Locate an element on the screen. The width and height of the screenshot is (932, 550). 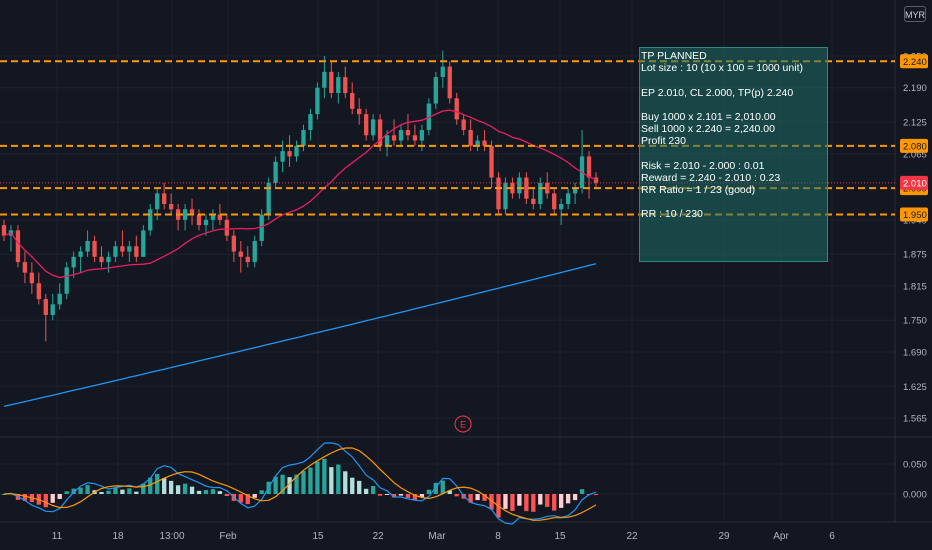
event-marker is located at coordinates (463, 424).